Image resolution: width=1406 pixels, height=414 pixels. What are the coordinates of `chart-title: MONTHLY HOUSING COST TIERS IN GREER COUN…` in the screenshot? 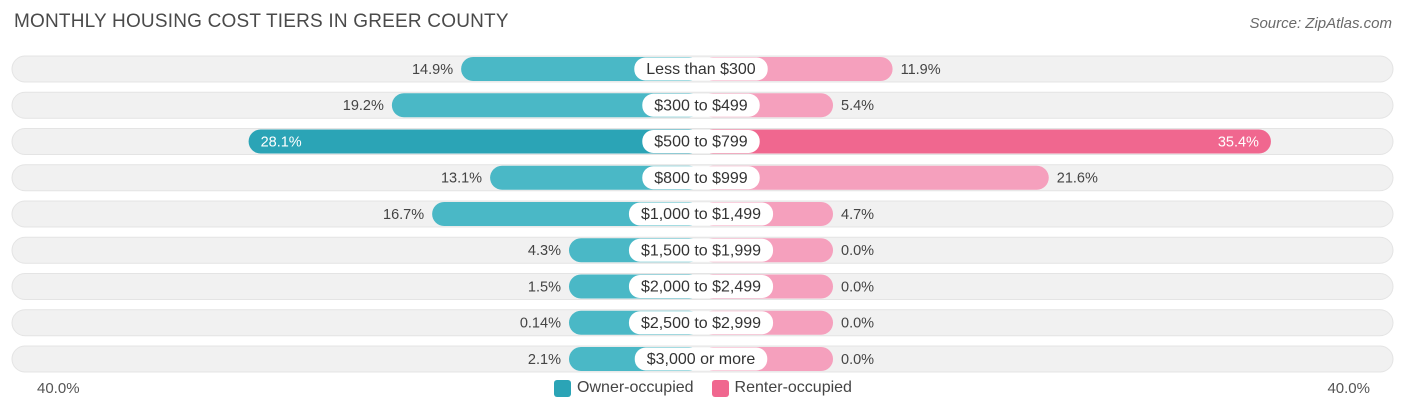 It's located at (261, 21).